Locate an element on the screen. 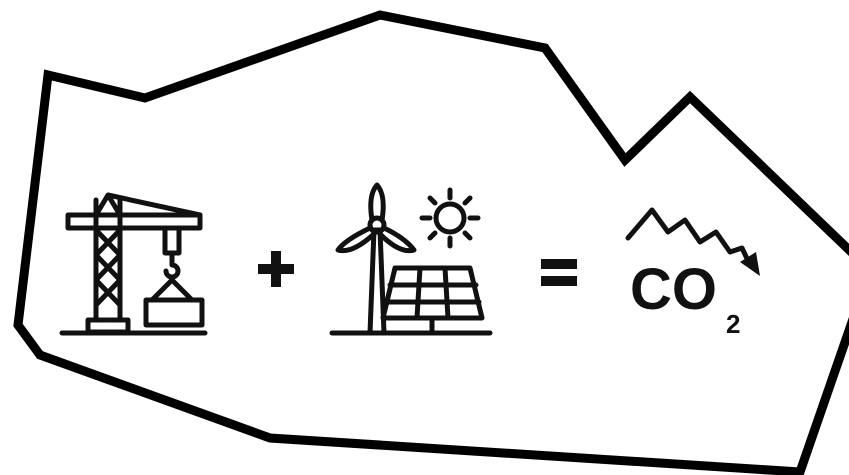  equals is located at coordinates (559, 272).